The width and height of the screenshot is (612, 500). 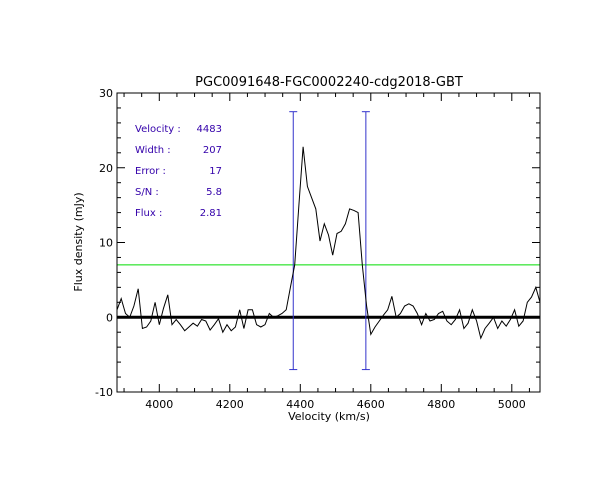 I want to click on annotation-label: S/N :, so click(x=147, y=192).